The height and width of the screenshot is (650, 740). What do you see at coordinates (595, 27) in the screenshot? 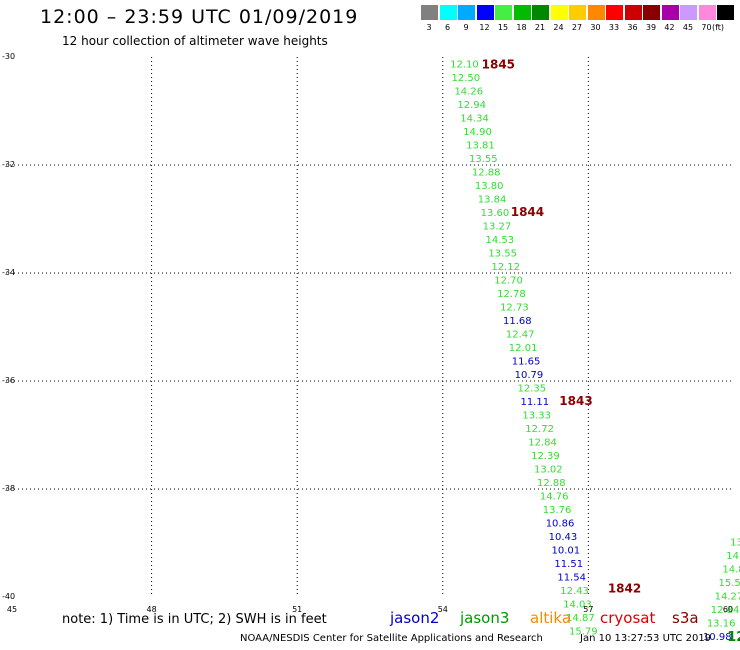
I see `legend-label: 30` at bounding box center [595, 27].